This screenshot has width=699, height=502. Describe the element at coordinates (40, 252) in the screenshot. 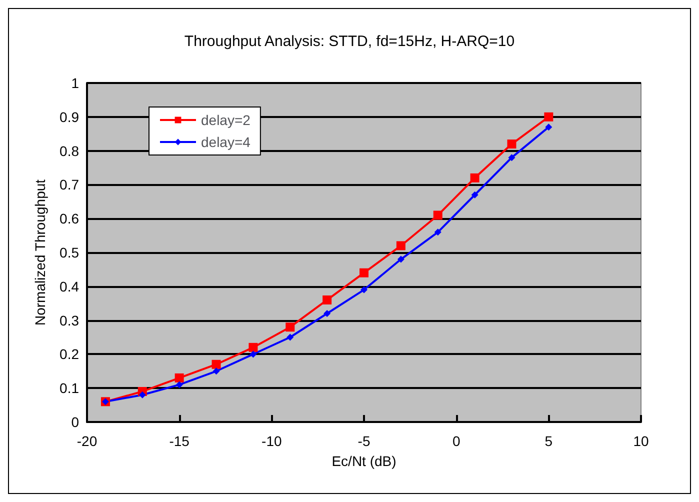

I see `y-axis-title: Normalized Throughput` at that location.